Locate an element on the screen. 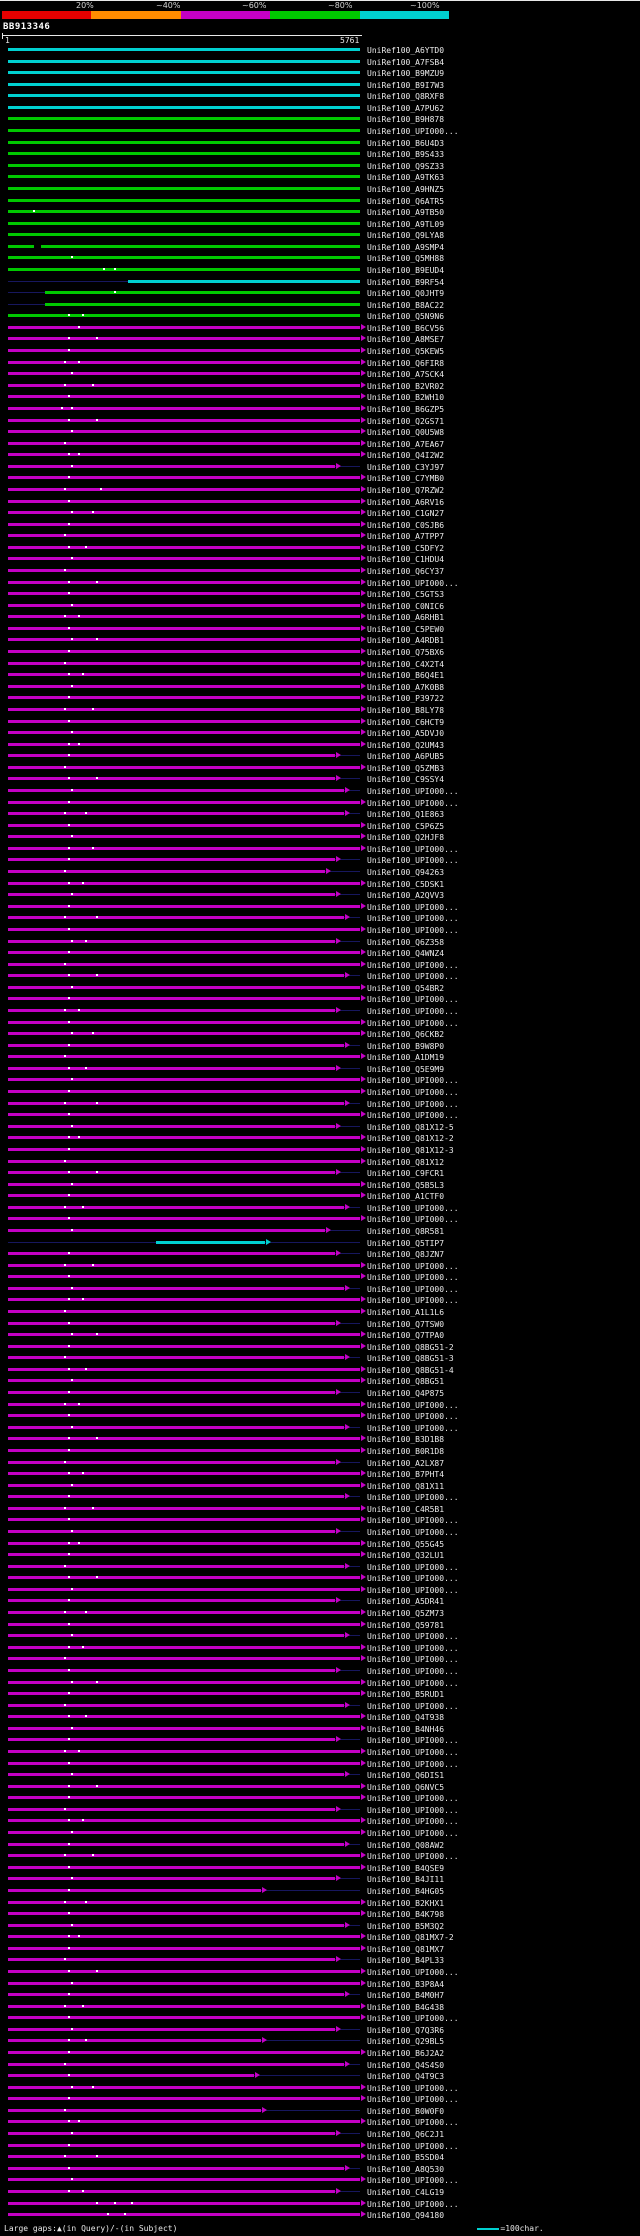 This screenshot has height=2236, width=640. alignment-row: UniRef100_C7YMB0 is located at coordinates (320, 478).